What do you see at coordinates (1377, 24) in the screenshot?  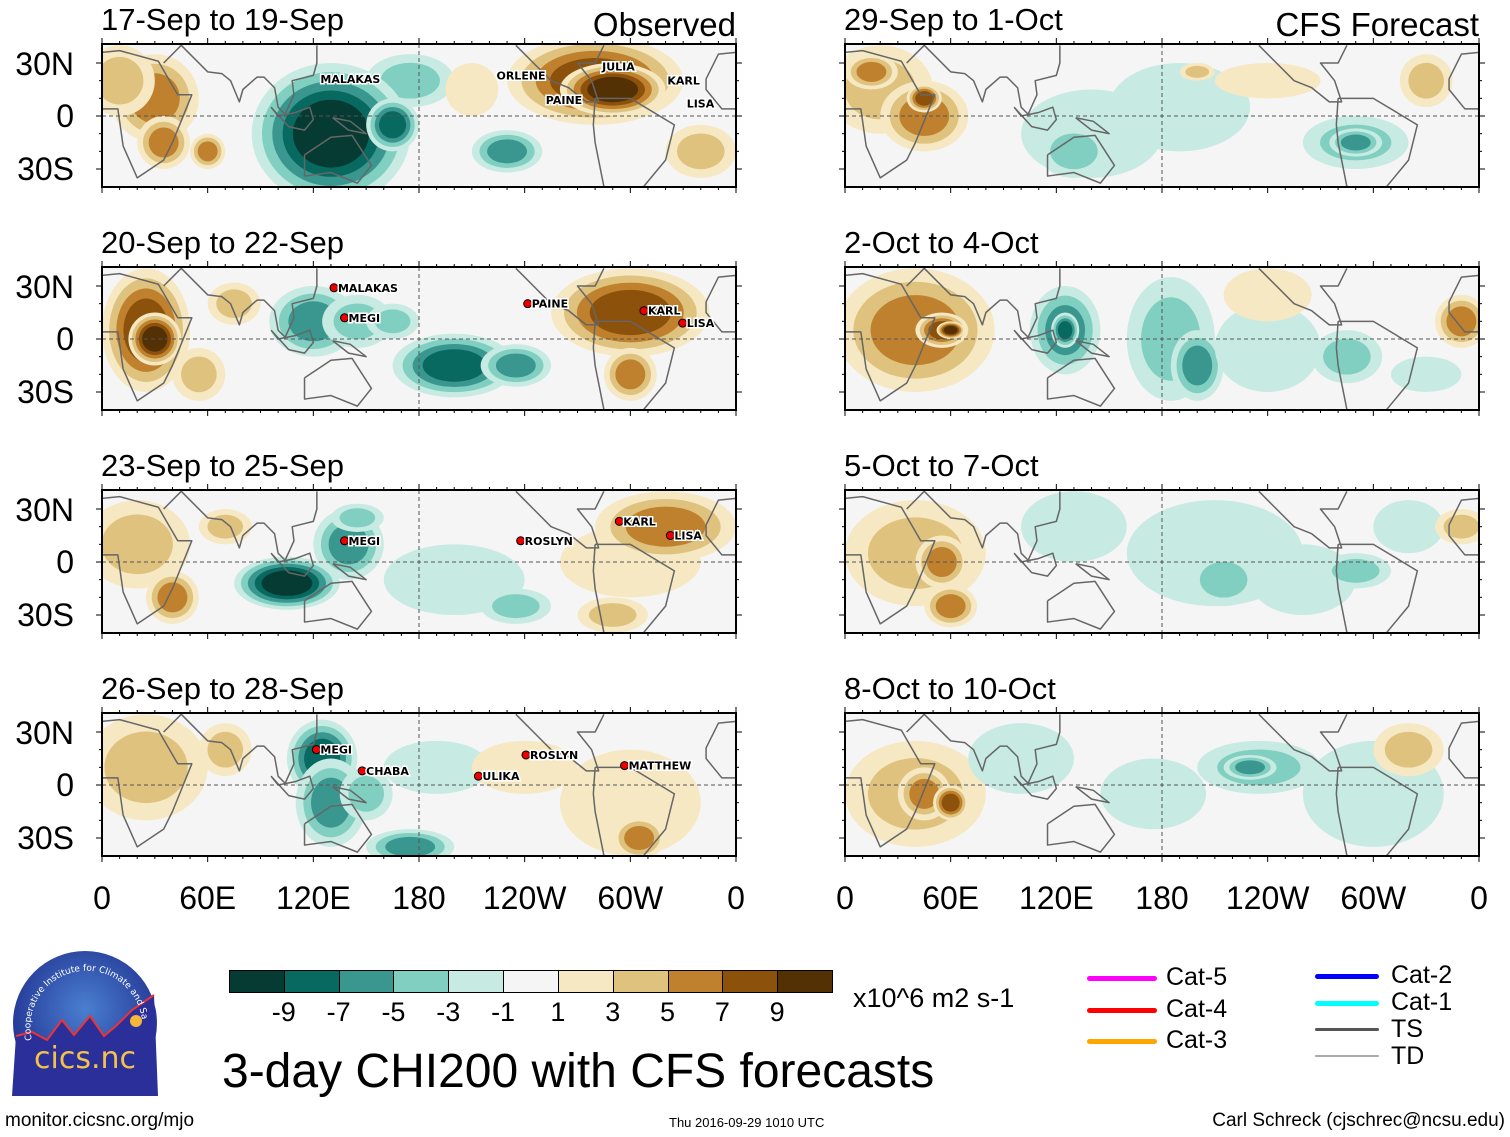 I see `cfs-forecast-label: CFS Forecast` at bounding box center [1377, 24].